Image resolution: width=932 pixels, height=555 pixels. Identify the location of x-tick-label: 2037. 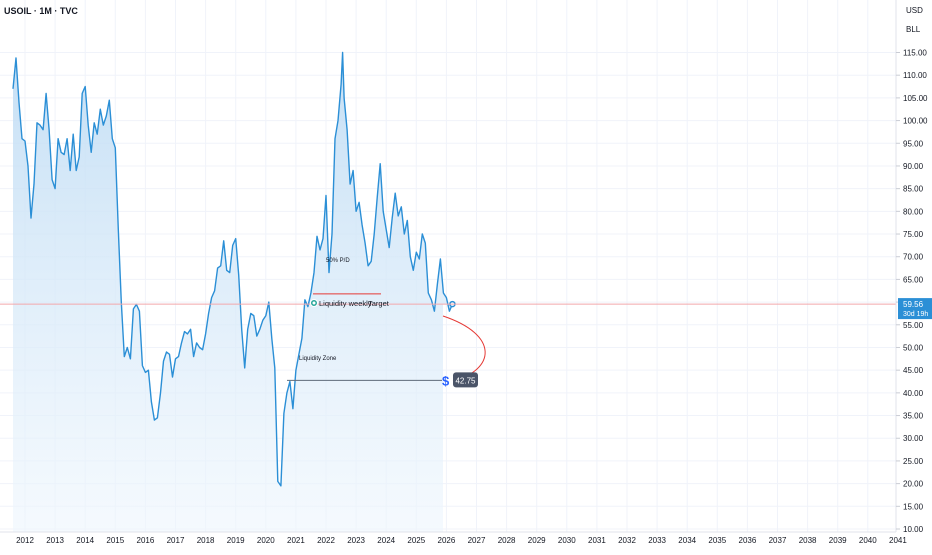
(778, 540).